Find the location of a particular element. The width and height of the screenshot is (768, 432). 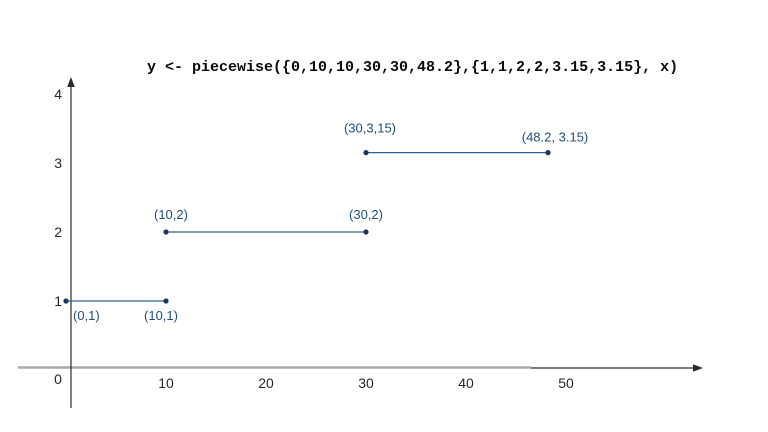

x-tick-label: 40 is located at coordinates (466, 383).